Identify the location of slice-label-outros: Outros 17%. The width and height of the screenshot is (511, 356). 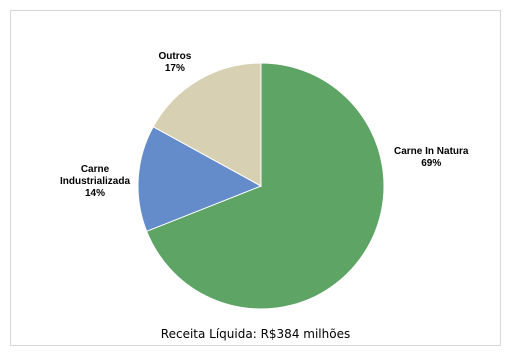
(175, 63).